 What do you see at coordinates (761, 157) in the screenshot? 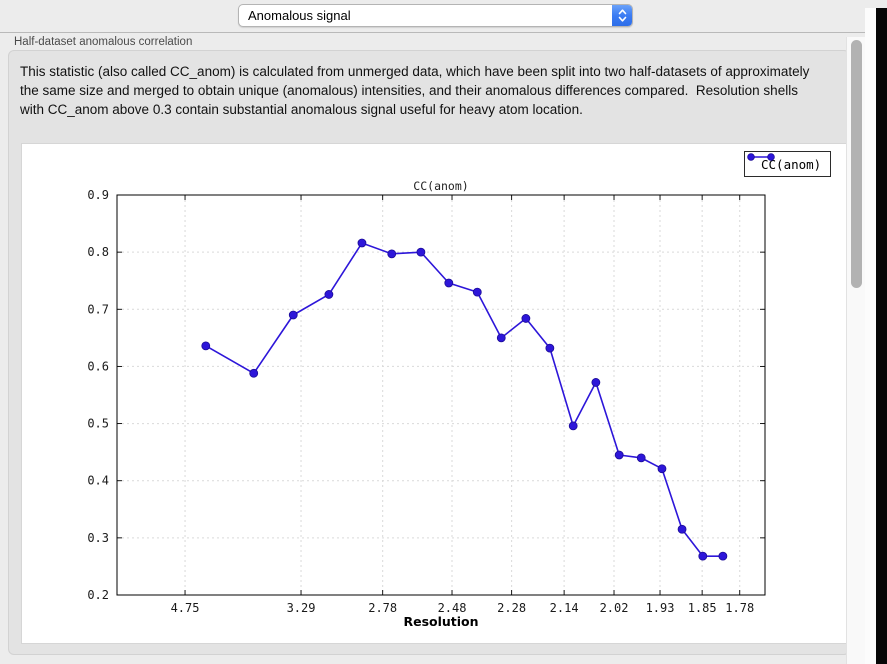
I see `legend-marker-icon` at bounding box center [761, 157].